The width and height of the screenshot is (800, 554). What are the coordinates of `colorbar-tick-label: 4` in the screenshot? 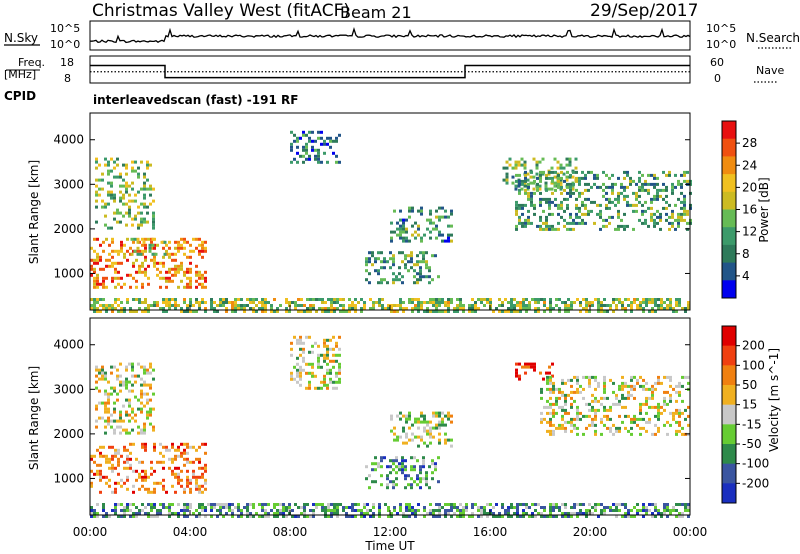 It's located at (746, 276).